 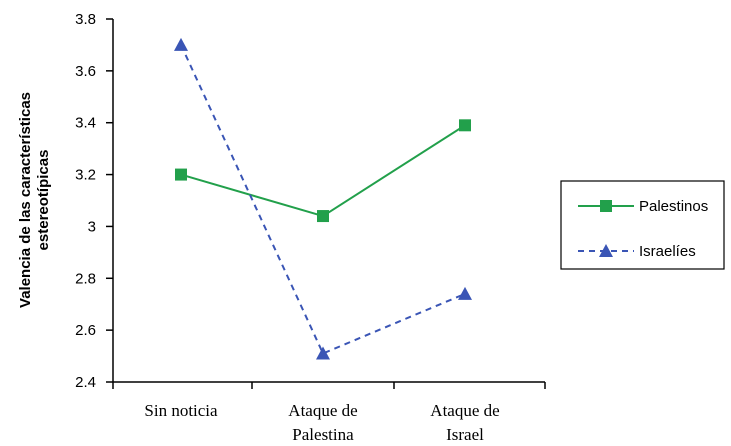 I want to click on x-tick-label: Ataque de Israel, so click(x=464, y=422).